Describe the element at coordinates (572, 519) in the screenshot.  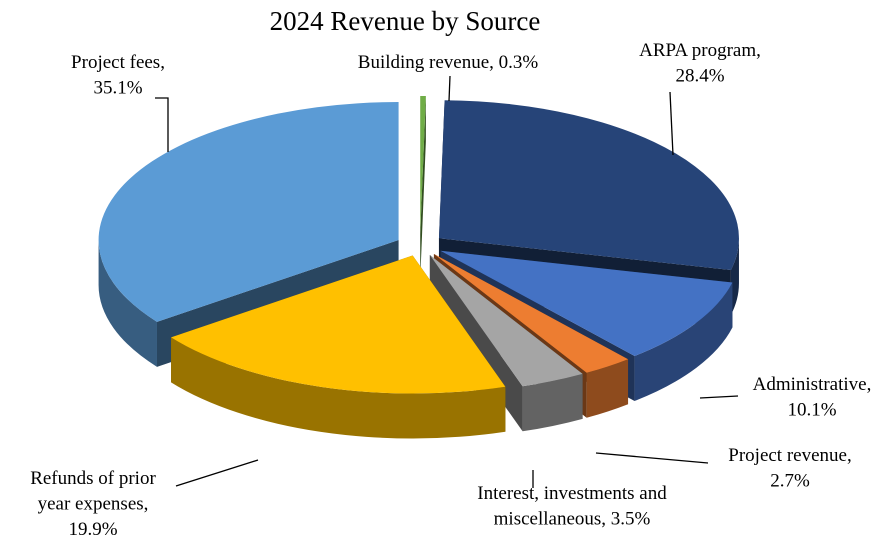
I see `data-label-line: miscellaneous, 3.5%` at that location.